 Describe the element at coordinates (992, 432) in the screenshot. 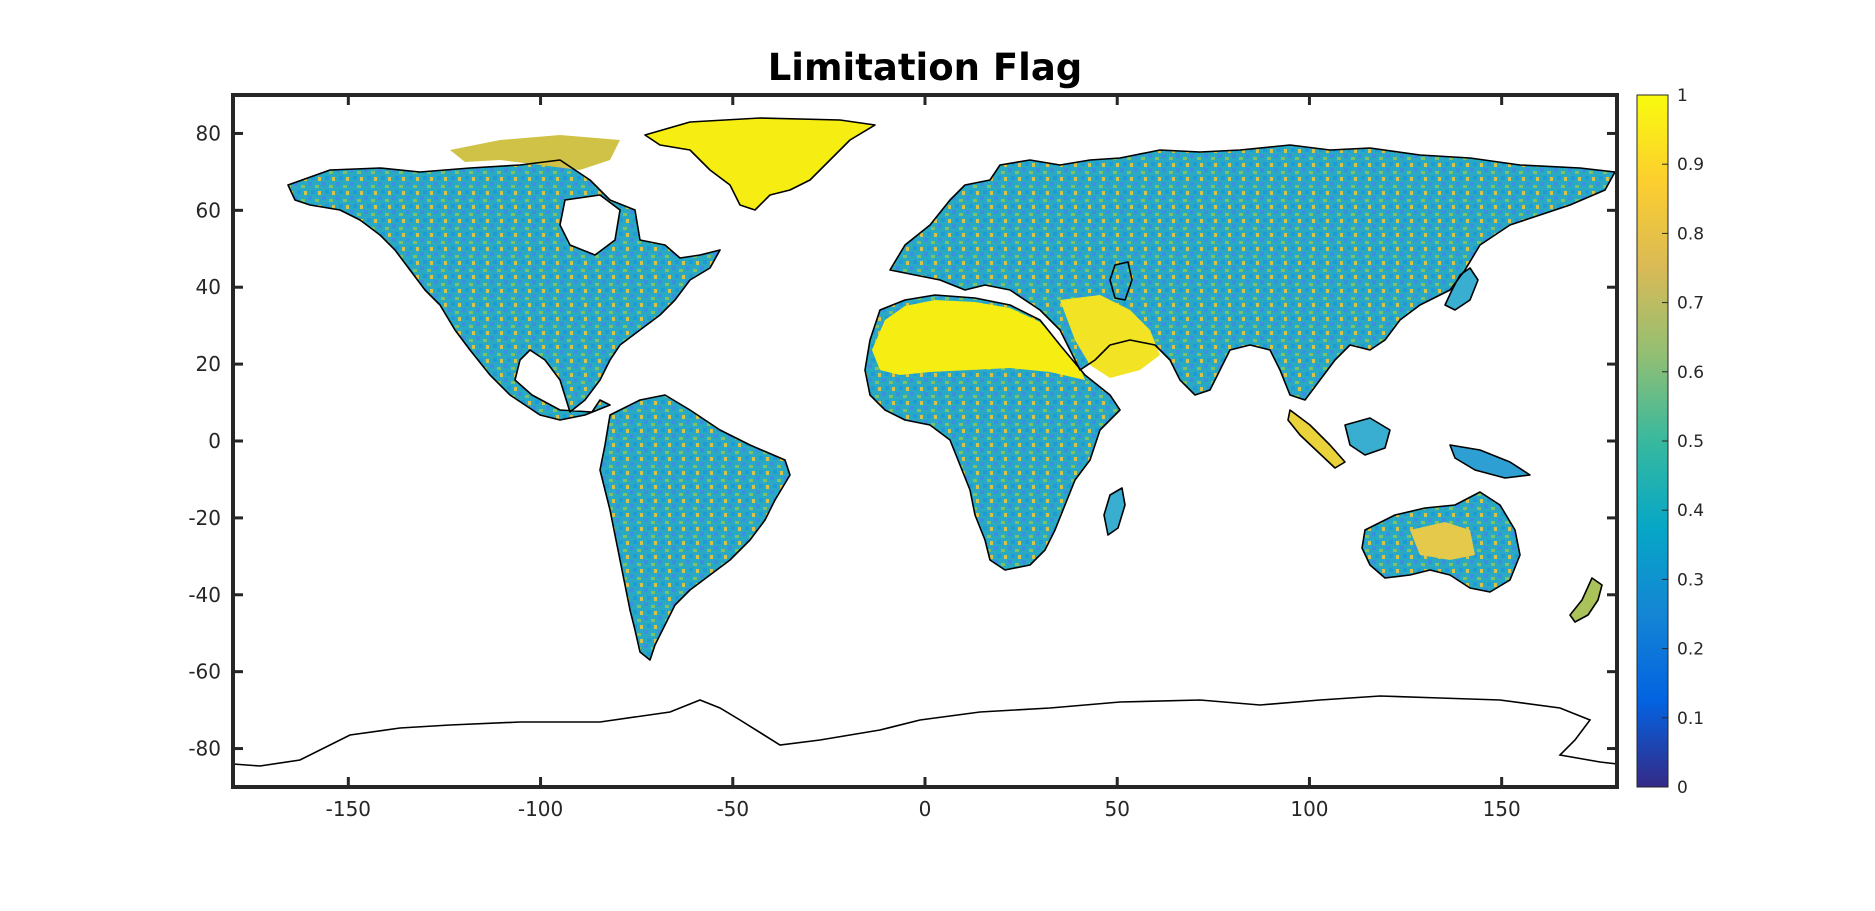

I see `coastline-africa` at that location.